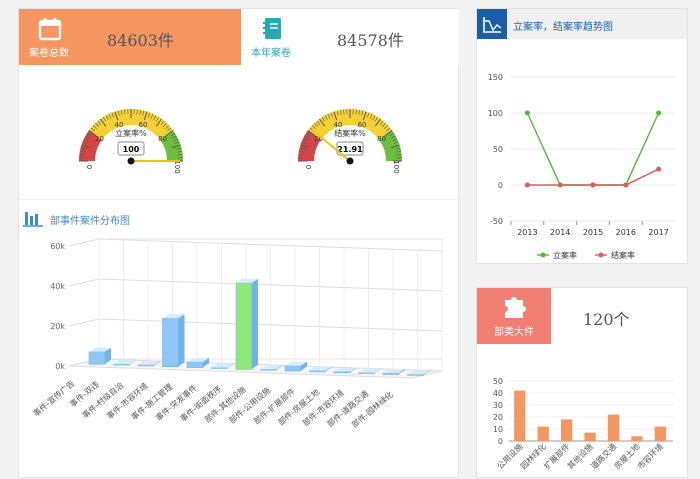 The image size is (700, 479). I want to click on divider, so click(239, 199).